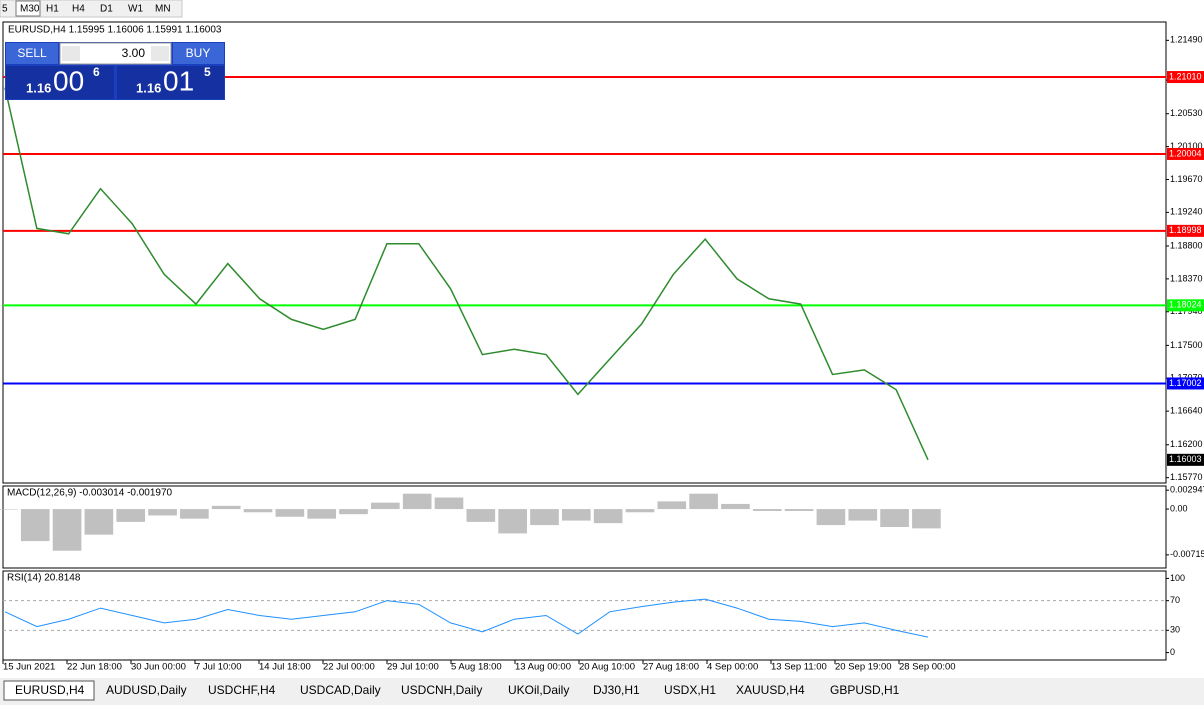 This screenshot has height=705, width=1204. I want to click on tab-label: EURUSD,H4, so click(50, 690).